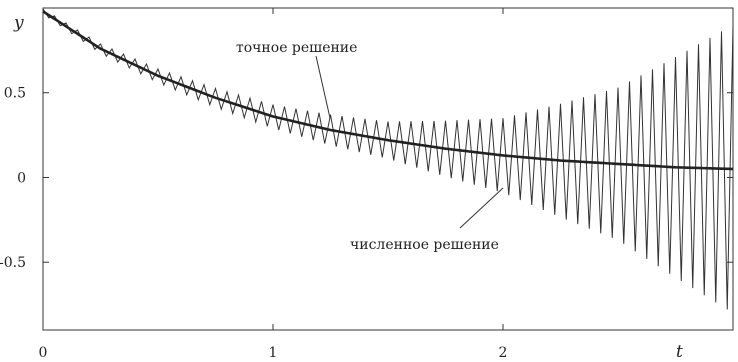  I want to click on exact-solution-annotation: точное решение, so click(296, 48).